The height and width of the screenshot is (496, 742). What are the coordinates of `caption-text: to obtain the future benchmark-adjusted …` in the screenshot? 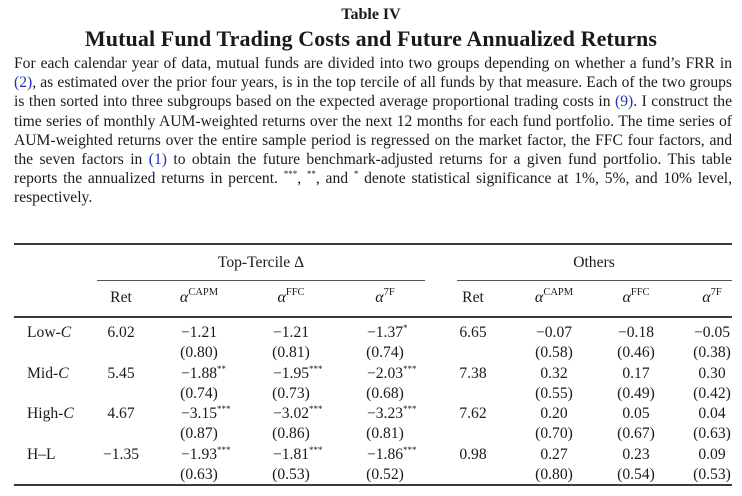 It's located at (373, 169).